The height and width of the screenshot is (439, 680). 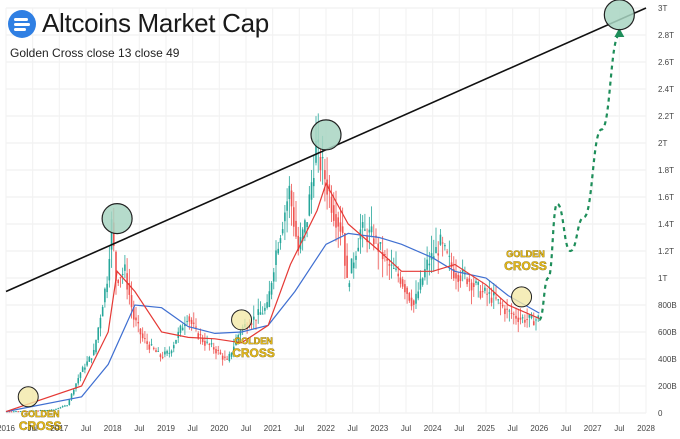 I want to click on y-tick-label: 200B, so click(x=667, y=386).